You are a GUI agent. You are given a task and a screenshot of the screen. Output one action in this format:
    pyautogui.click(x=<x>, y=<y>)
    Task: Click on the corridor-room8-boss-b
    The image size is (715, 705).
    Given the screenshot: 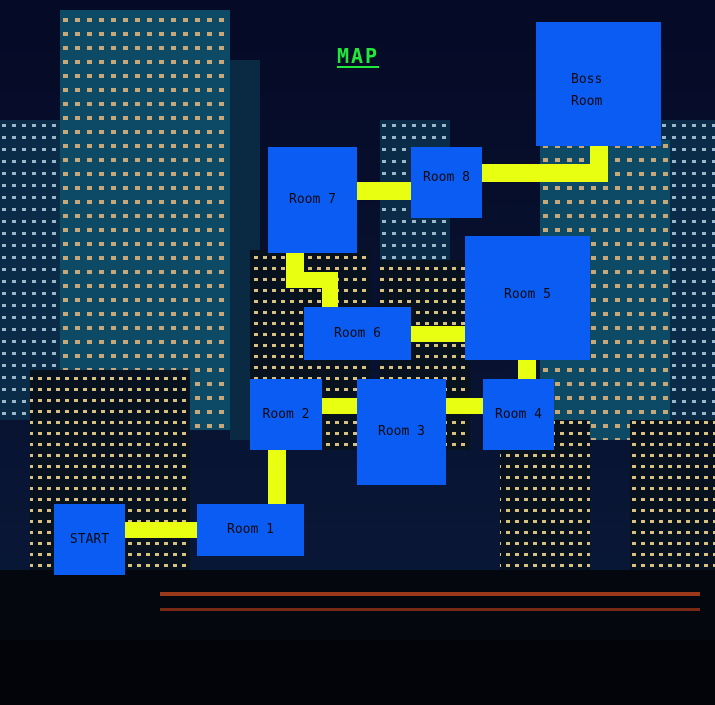 What is the action you would take?
    pyautogui.click(x=599, y=163)
    